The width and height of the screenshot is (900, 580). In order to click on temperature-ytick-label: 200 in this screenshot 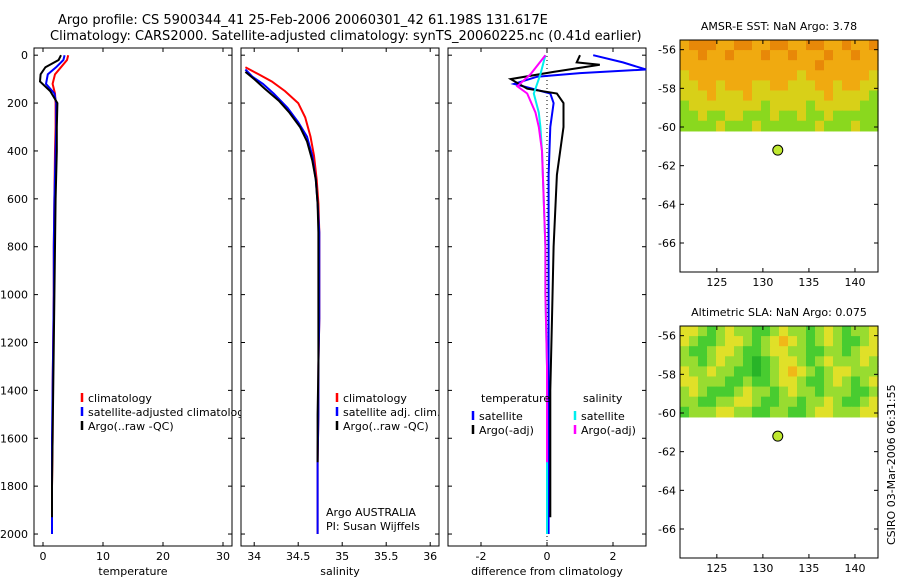, I will do `click(17, 103)`.